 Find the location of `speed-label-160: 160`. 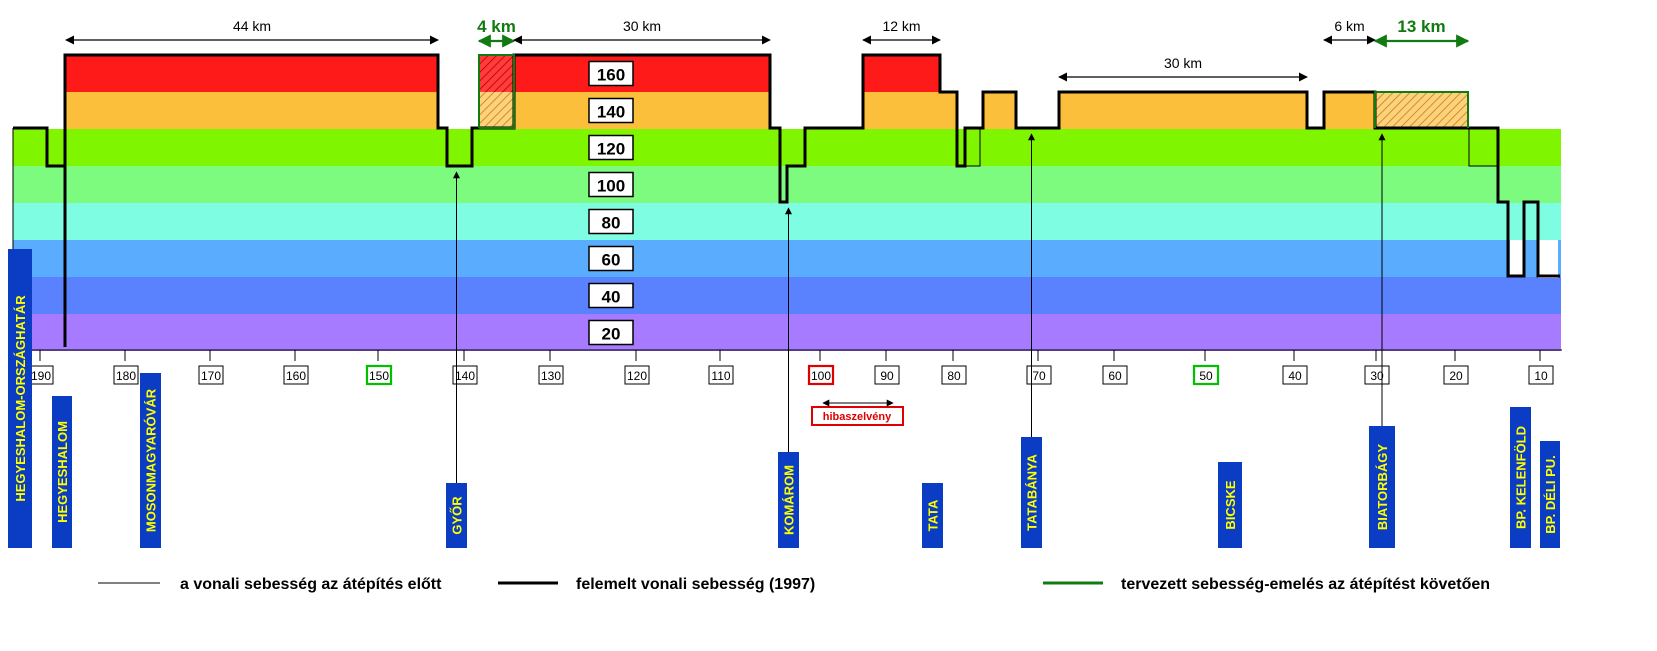

speed-label-160: 160 is located at coordinates (611, 75).